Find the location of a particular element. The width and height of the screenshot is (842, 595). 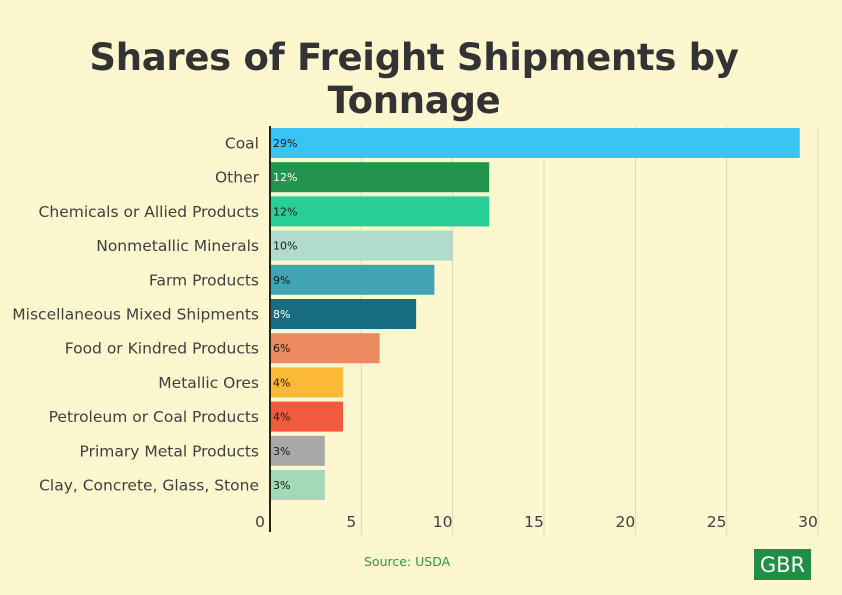

category-label: Chemicals or Allied Products is located at coordinates (149, 212).